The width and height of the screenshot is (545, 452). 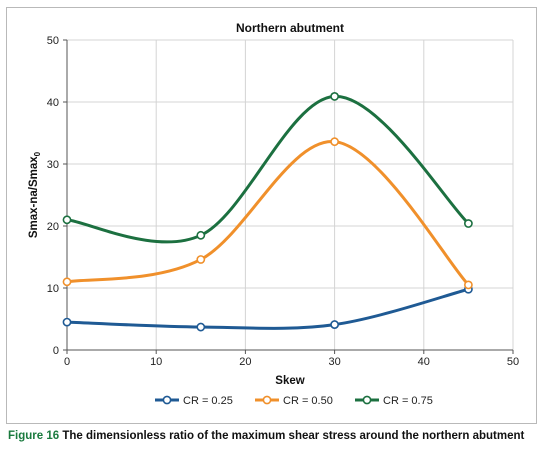 I want to click on y-tick-label: 50, so click(x=53, y=41).